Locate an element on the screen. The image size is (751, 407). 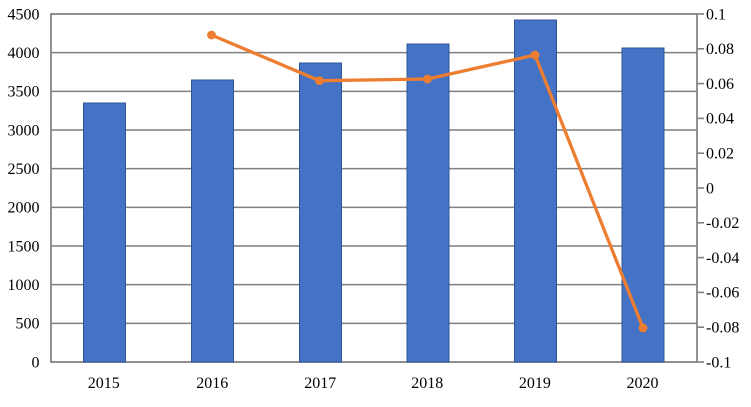
svg-text: -0.08 is located at coordinates (722, 328).